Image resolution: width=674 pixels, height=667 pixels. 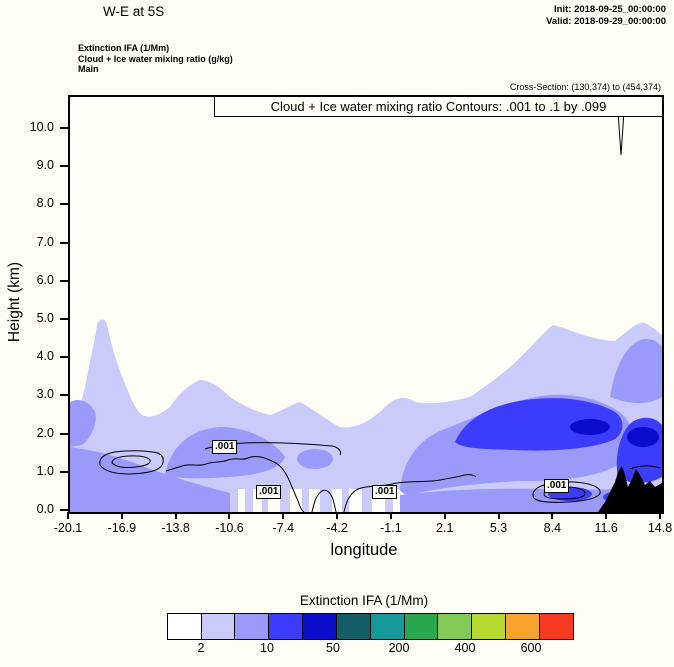 I want to click on y-tick-label: 10.0, so click(x=41, y=127).